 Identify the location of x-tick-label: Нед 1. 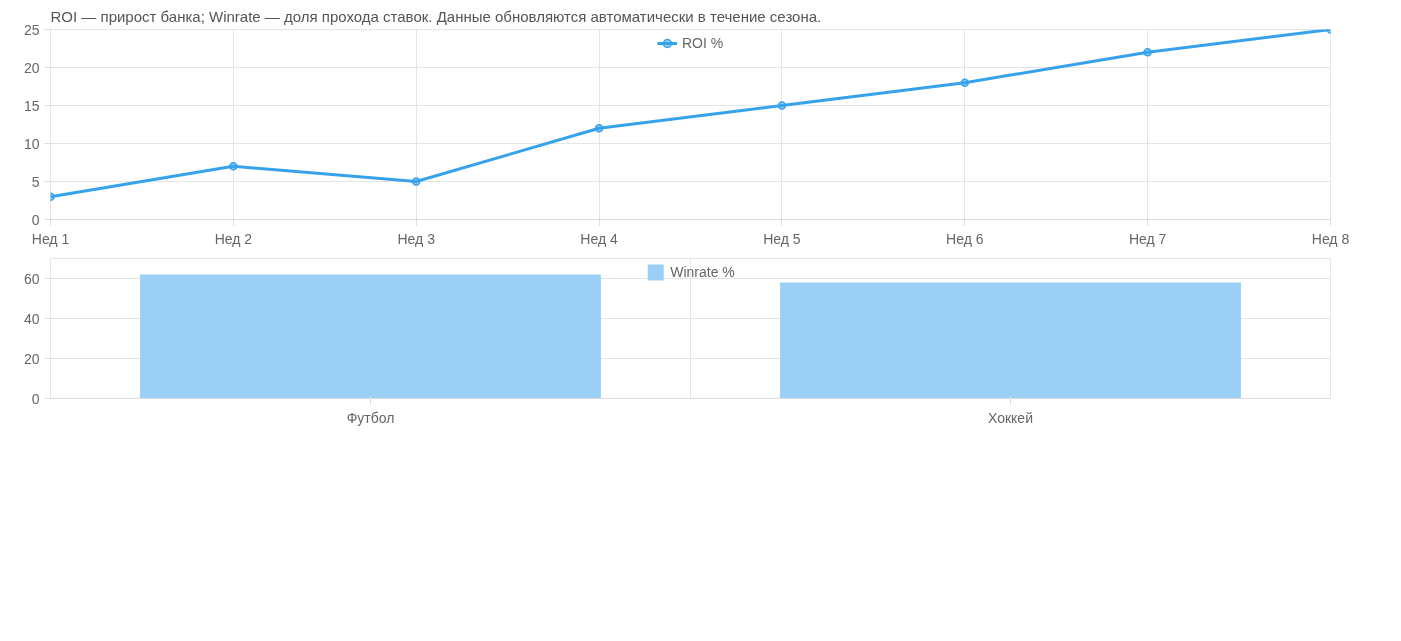
(50, 238).